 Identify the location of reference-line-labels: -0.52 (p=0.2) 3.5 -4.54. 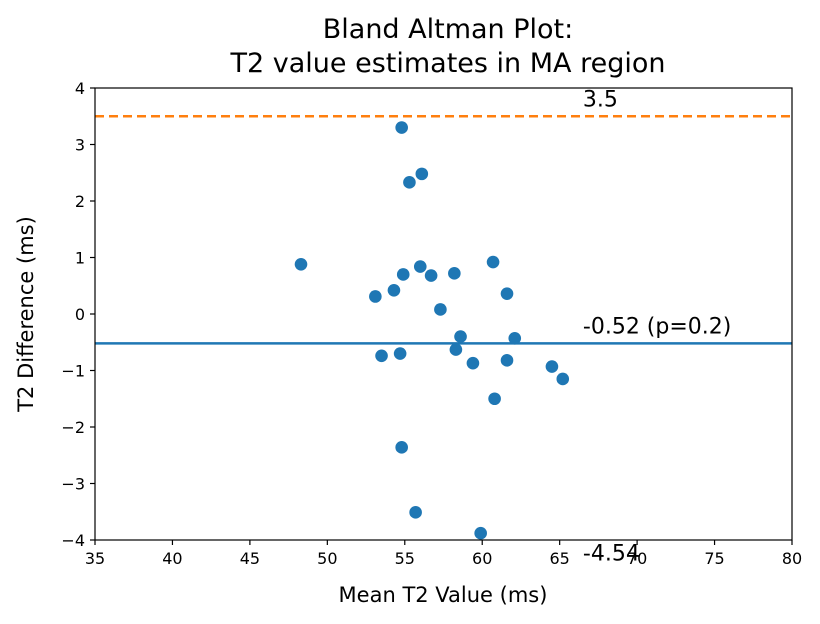
(657, 326).